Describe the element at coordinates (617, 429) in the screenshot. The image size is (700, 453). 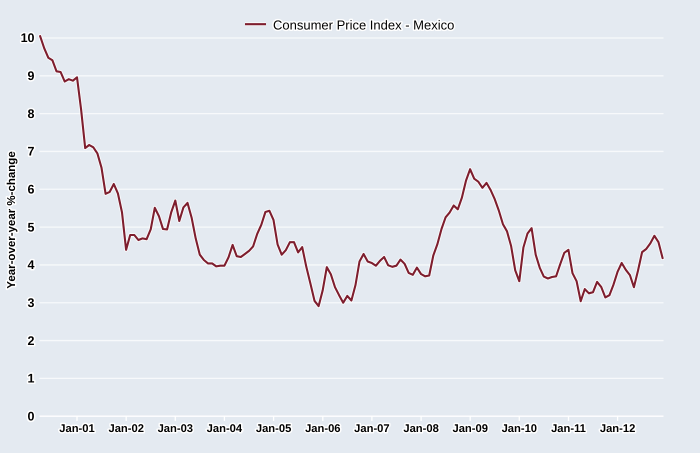
I see `svg-text: Jan-12` at that location.